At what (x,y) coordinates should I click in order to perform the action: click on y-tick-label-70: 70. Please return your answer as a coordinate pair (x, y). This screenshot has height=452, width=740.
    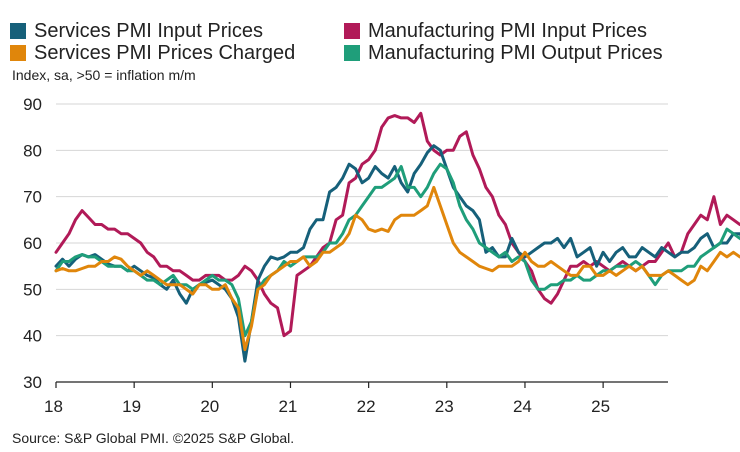
    Looking at the image, I should click on (32, 197).